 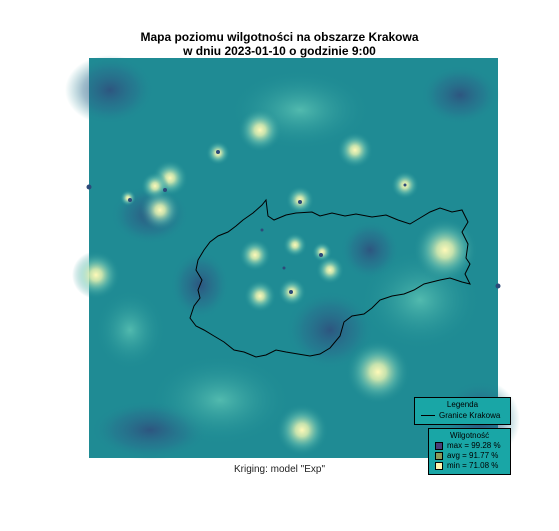 I want to click on legend-box: Legenda Granice Krakowa, so click(x=462, y=411).